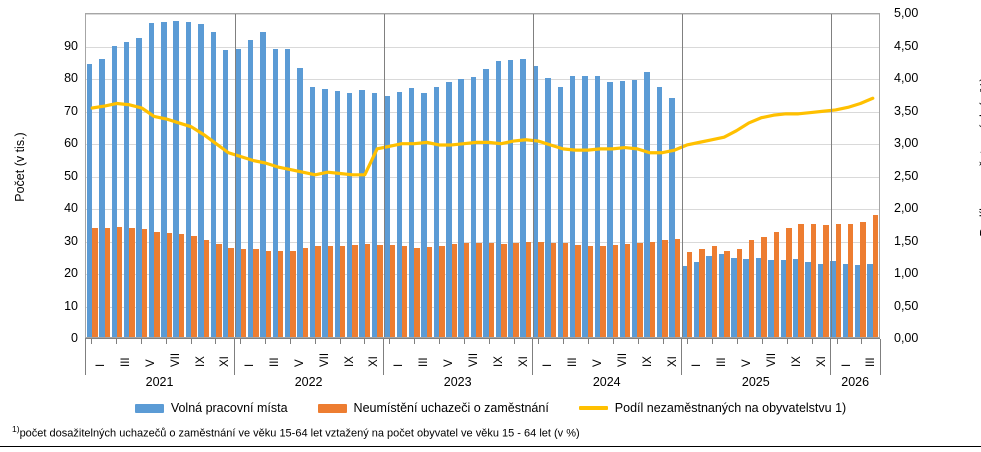 Image resolution: width=981 pixels, height=452 pixels. I want to click on y-axis-left-tick-label: 90, so click(71, 45).